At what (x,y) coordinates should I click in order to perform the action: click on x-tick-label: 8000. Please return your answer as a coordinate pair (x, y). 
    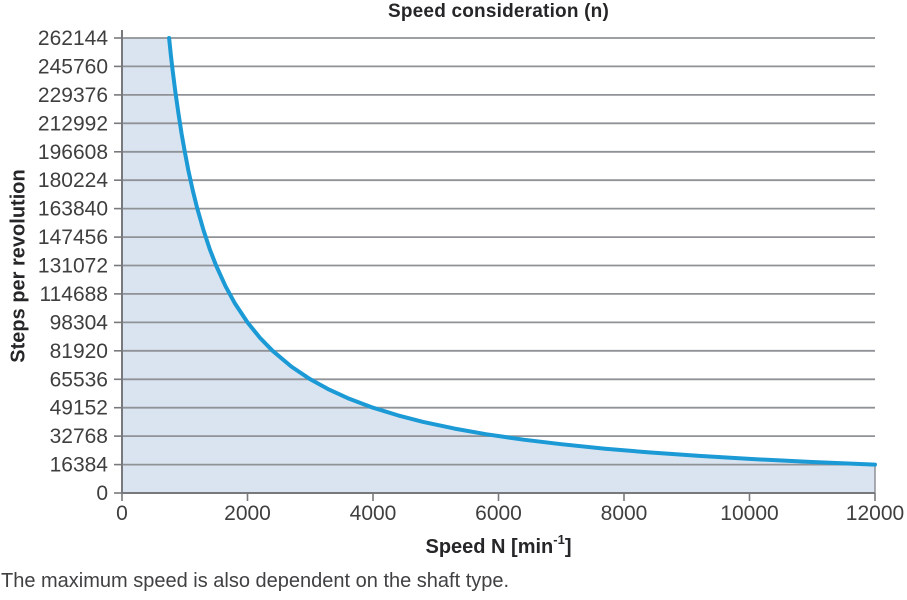
    Looking at the image, I should click on (624, 513).